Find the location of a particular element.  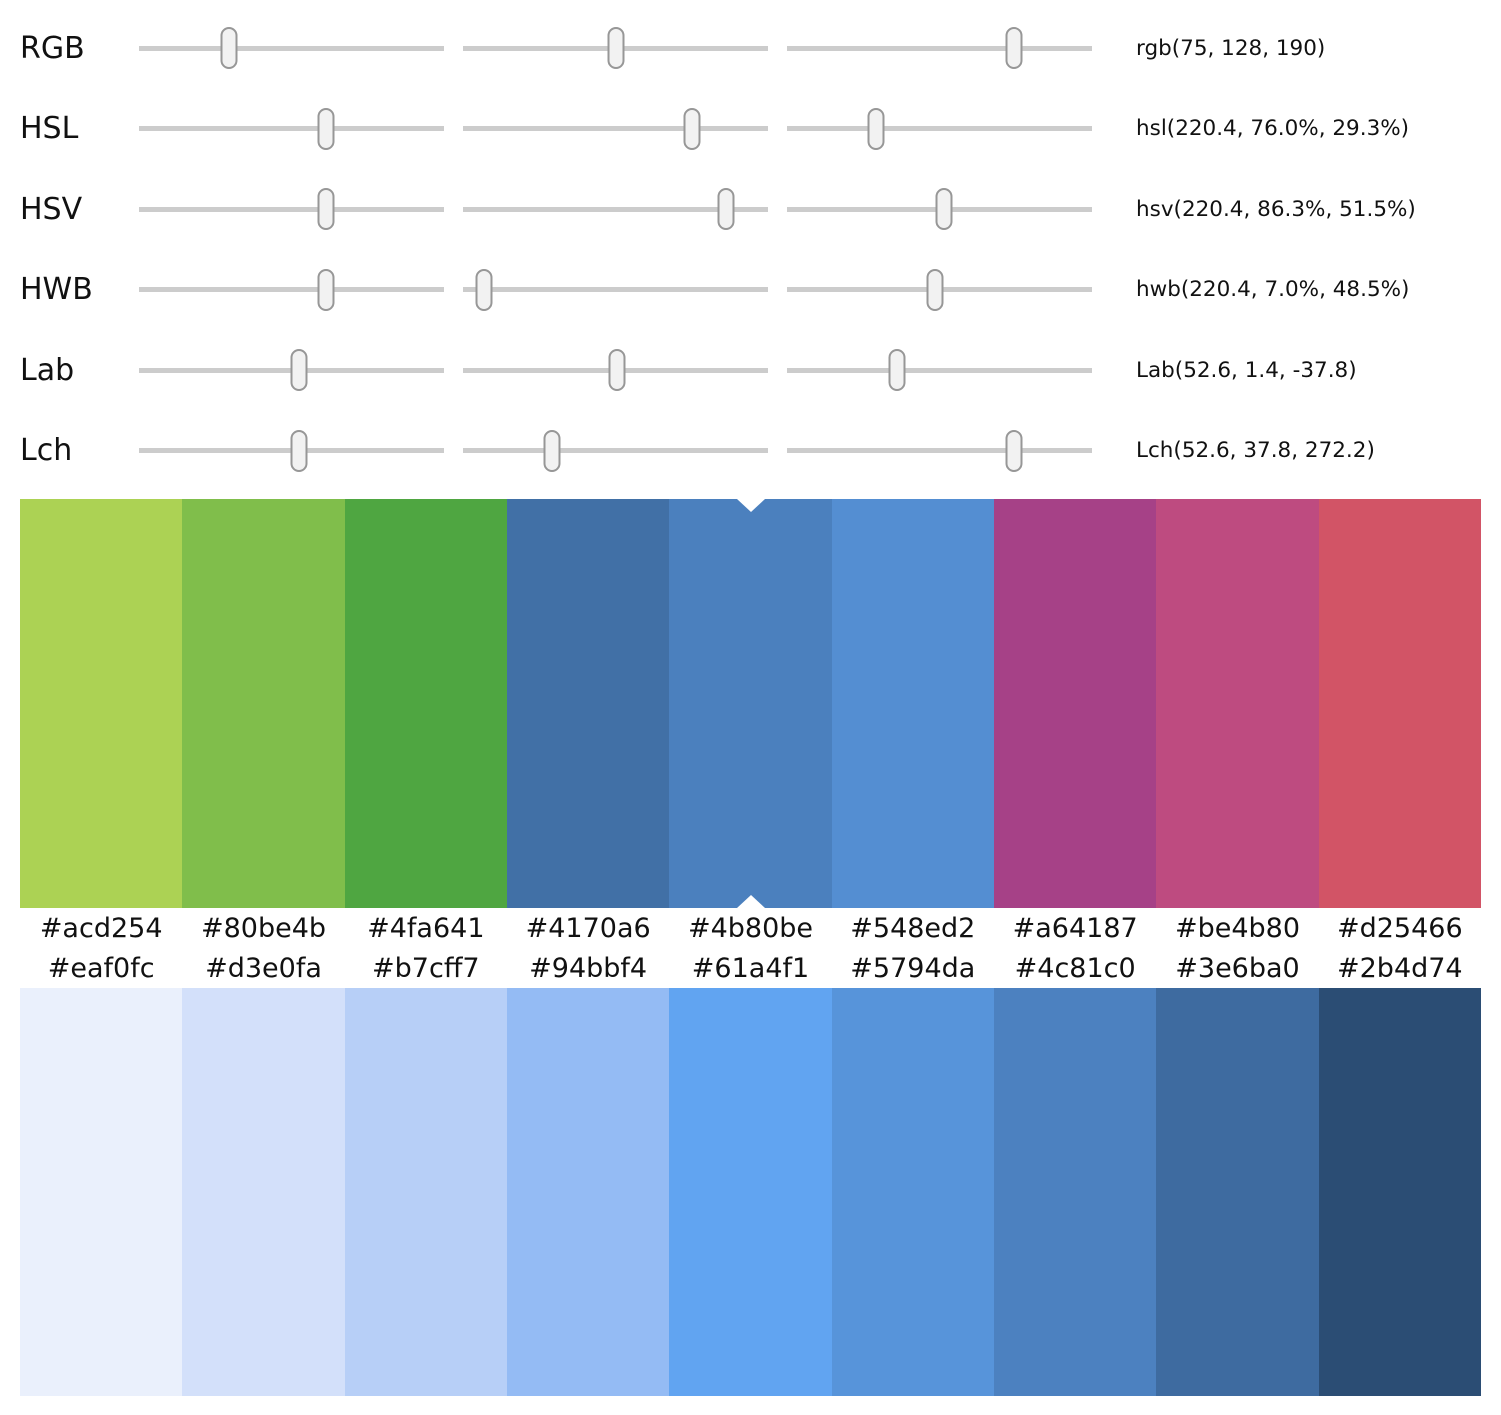

harmony-hex-label: #acd254 is located at coordinates (101, 928).